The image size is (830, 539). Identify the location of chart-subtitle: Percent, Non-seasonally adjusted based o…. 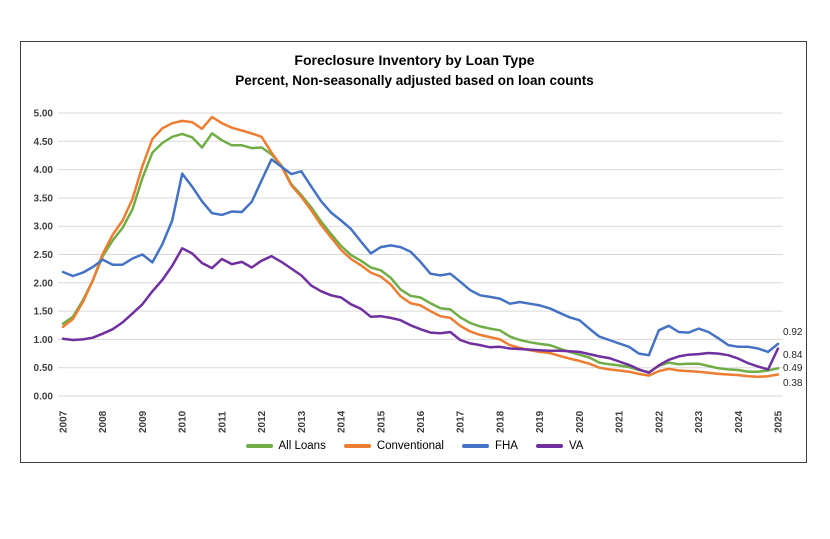
(414, 80).